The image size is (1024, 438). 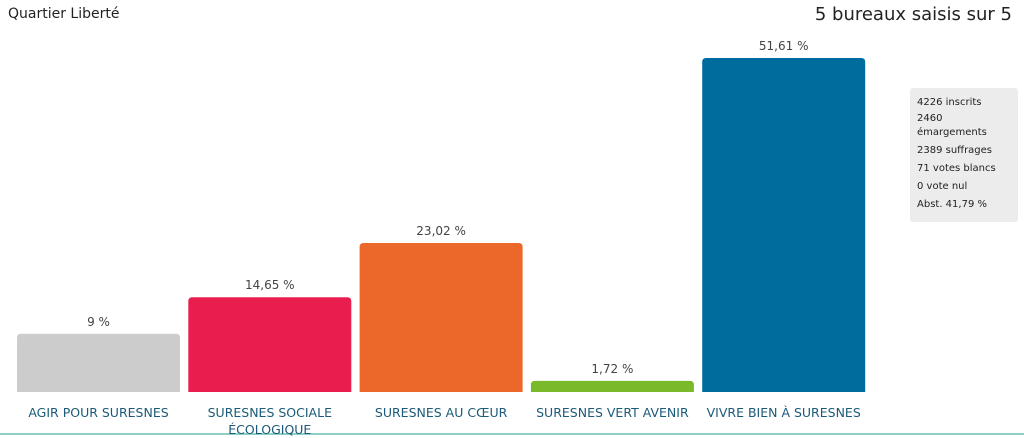 I want to click on category-label: AGIR POUR SURESNES, so click(x=98, y=412).